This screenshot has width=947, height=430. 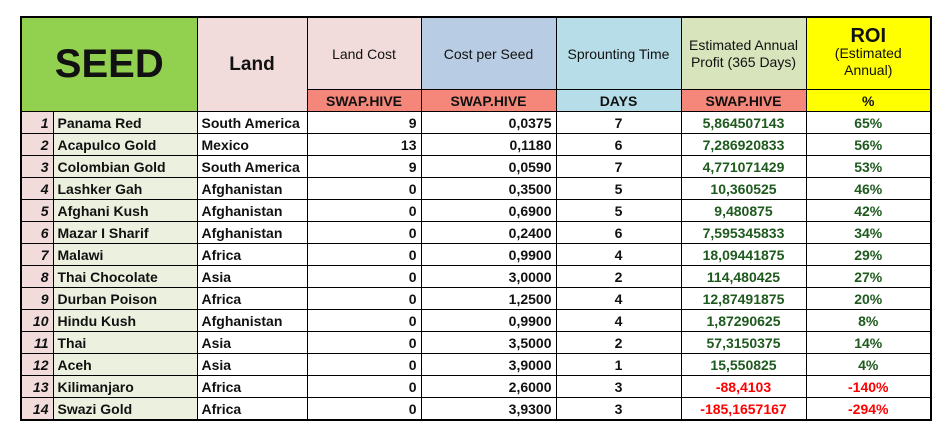 What do you see at coordinates (868, 232) in the screenshot?
I see `roi-value: 34%` at bounding box center [868, 232].